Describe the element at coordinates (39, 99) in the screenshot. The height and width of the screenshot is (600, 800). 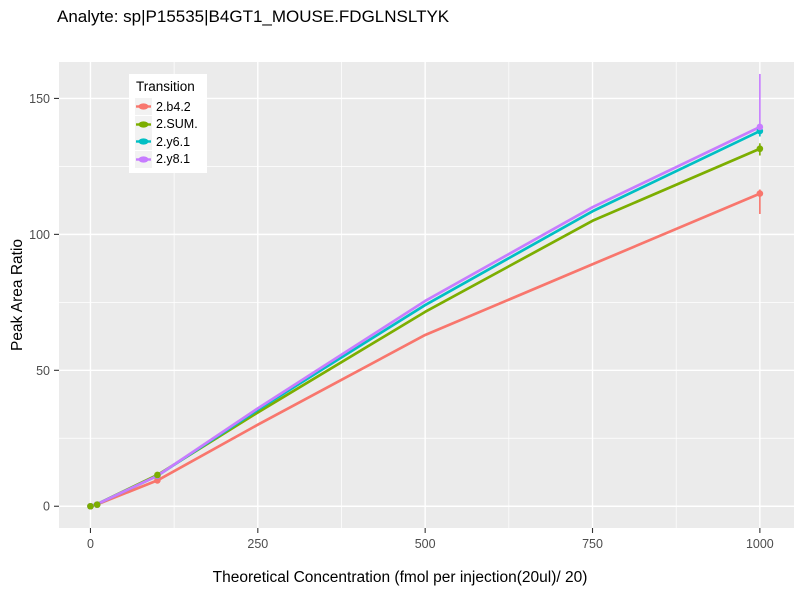
I see `y-tick-label: 150` at that location.